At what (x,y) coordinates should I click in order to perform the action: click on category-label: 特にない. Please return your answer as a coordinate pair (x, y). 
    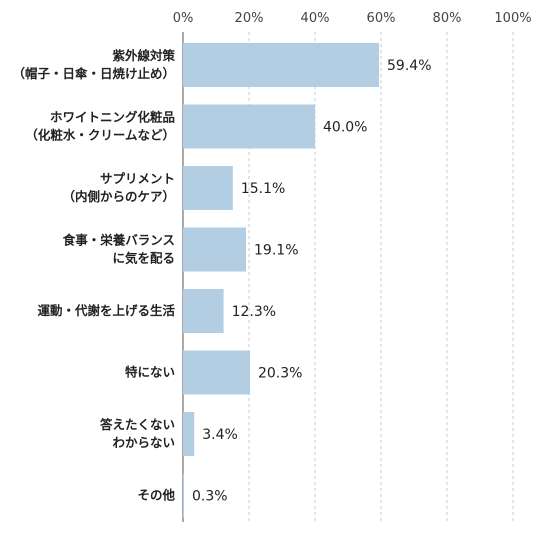
    Looking at the image, I should click on (150, 372).